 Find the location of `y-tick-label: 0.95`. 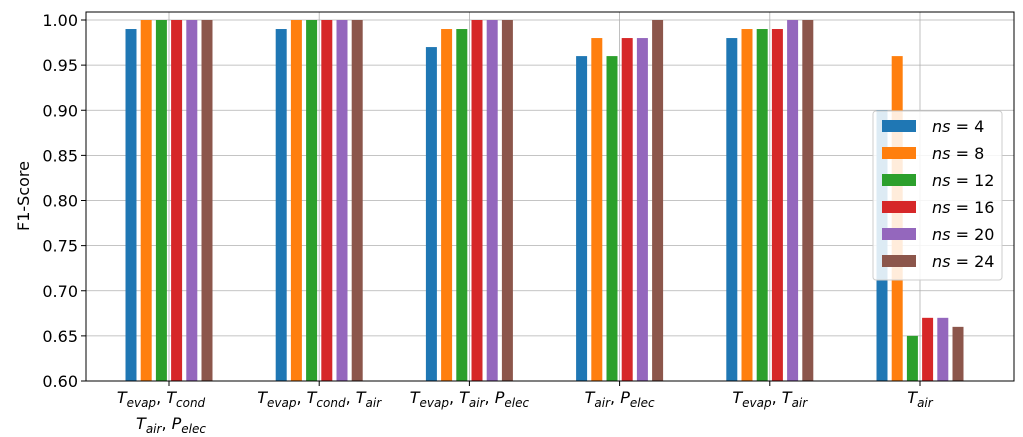

y-tick-label: 0.95 is located at coordinates (60, 65).